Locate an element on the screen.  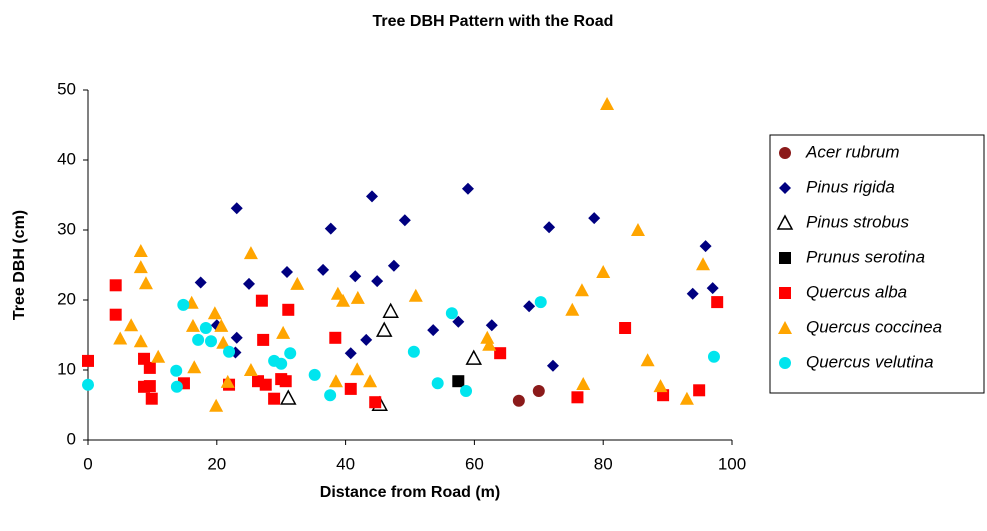
x-tick-label: 40 is located at coordinates (345, 463).